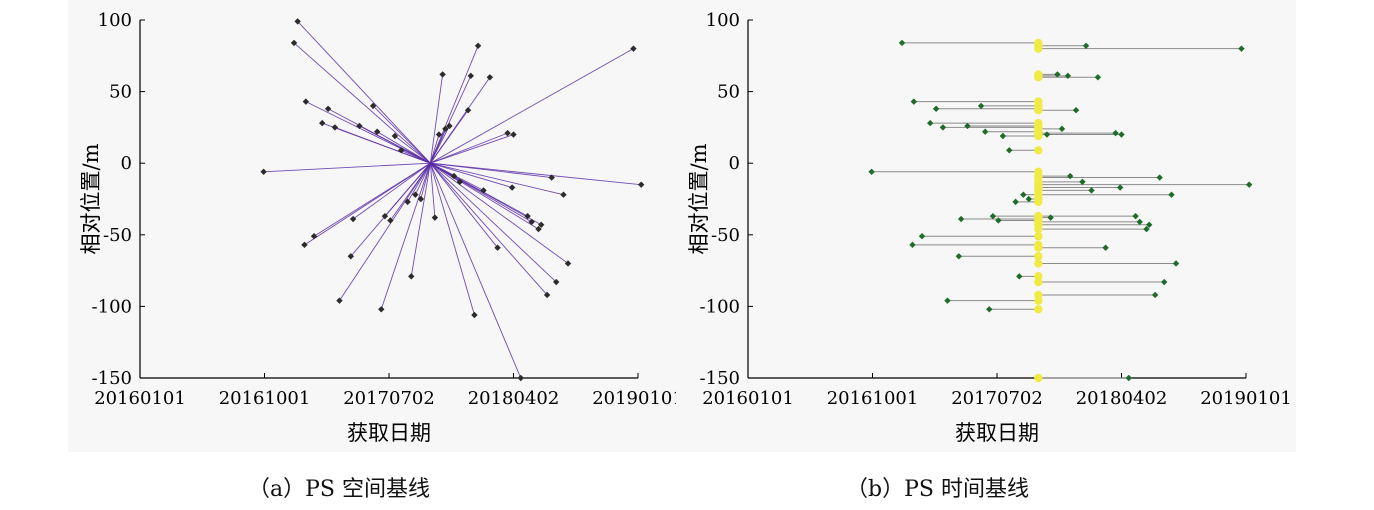  What do you see at coordinates (265, 398) in the screenshot?
I see `x-tick-label: 20161001` at bounding box center [265, 398].